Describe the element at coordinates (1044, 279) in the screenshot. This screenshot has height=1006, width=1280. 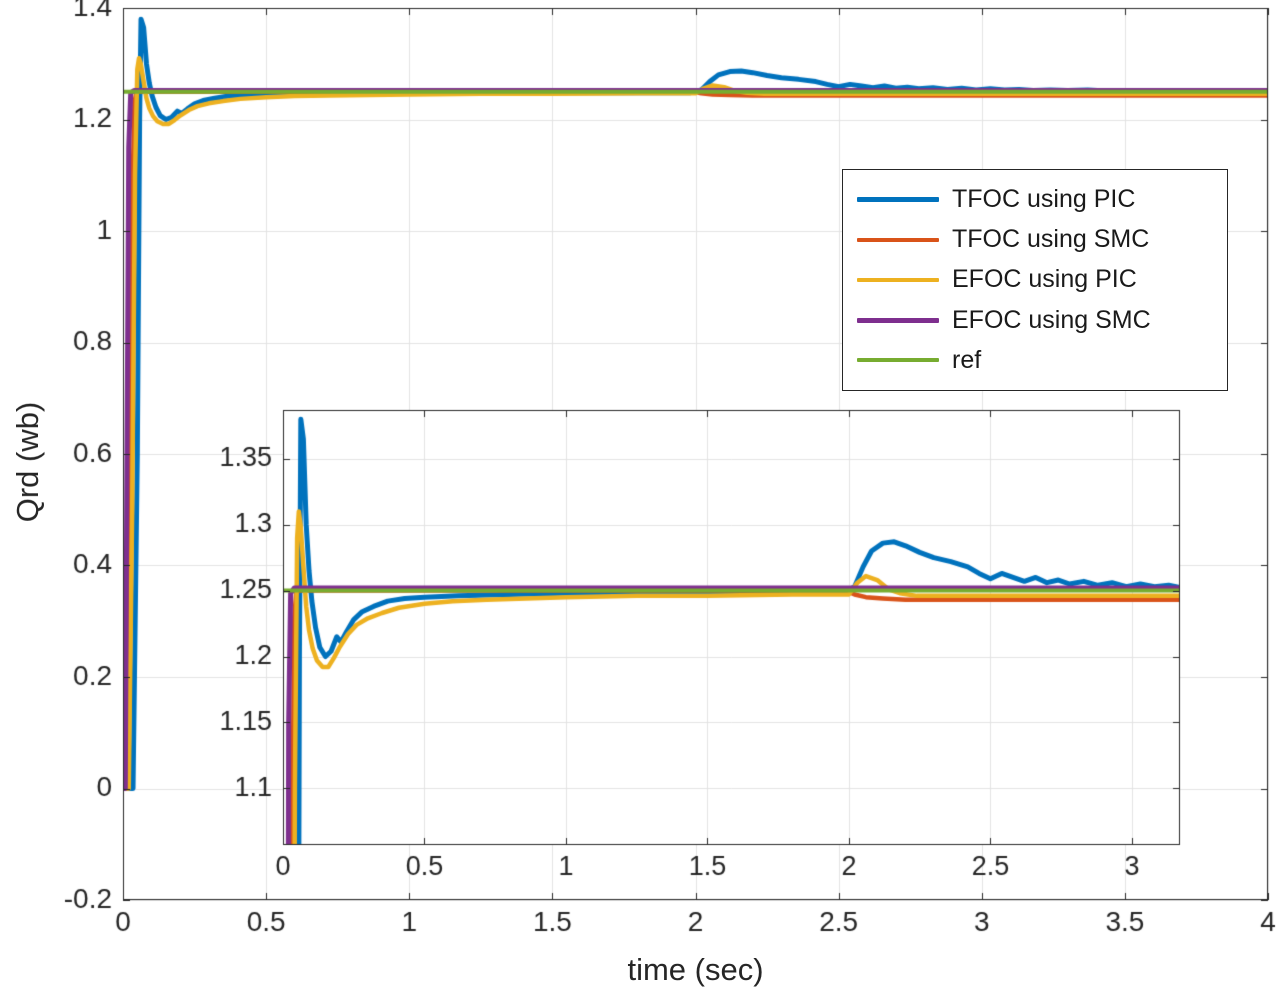
I see `legend-label: EFOC using PIC` at that location.